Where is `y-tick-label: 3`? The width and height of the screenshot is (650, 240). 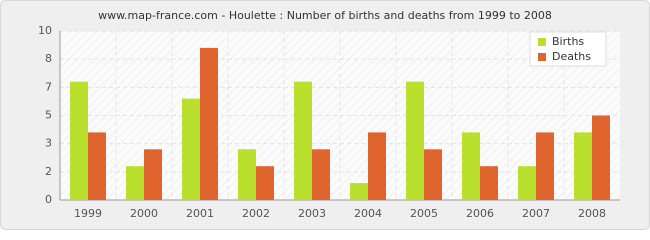 y-tick-label: 3 is located at coordinates (48, 143).